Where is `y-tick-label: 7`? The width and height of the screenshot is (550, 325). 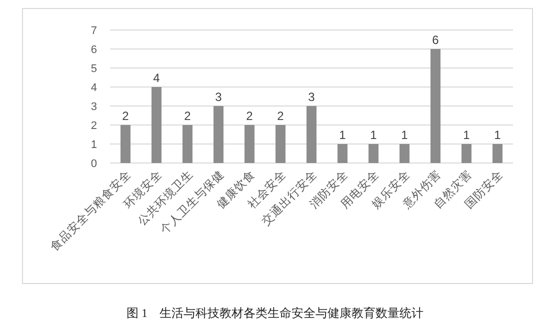 y-tick-label: 7 is located at coordinates (93, 31).